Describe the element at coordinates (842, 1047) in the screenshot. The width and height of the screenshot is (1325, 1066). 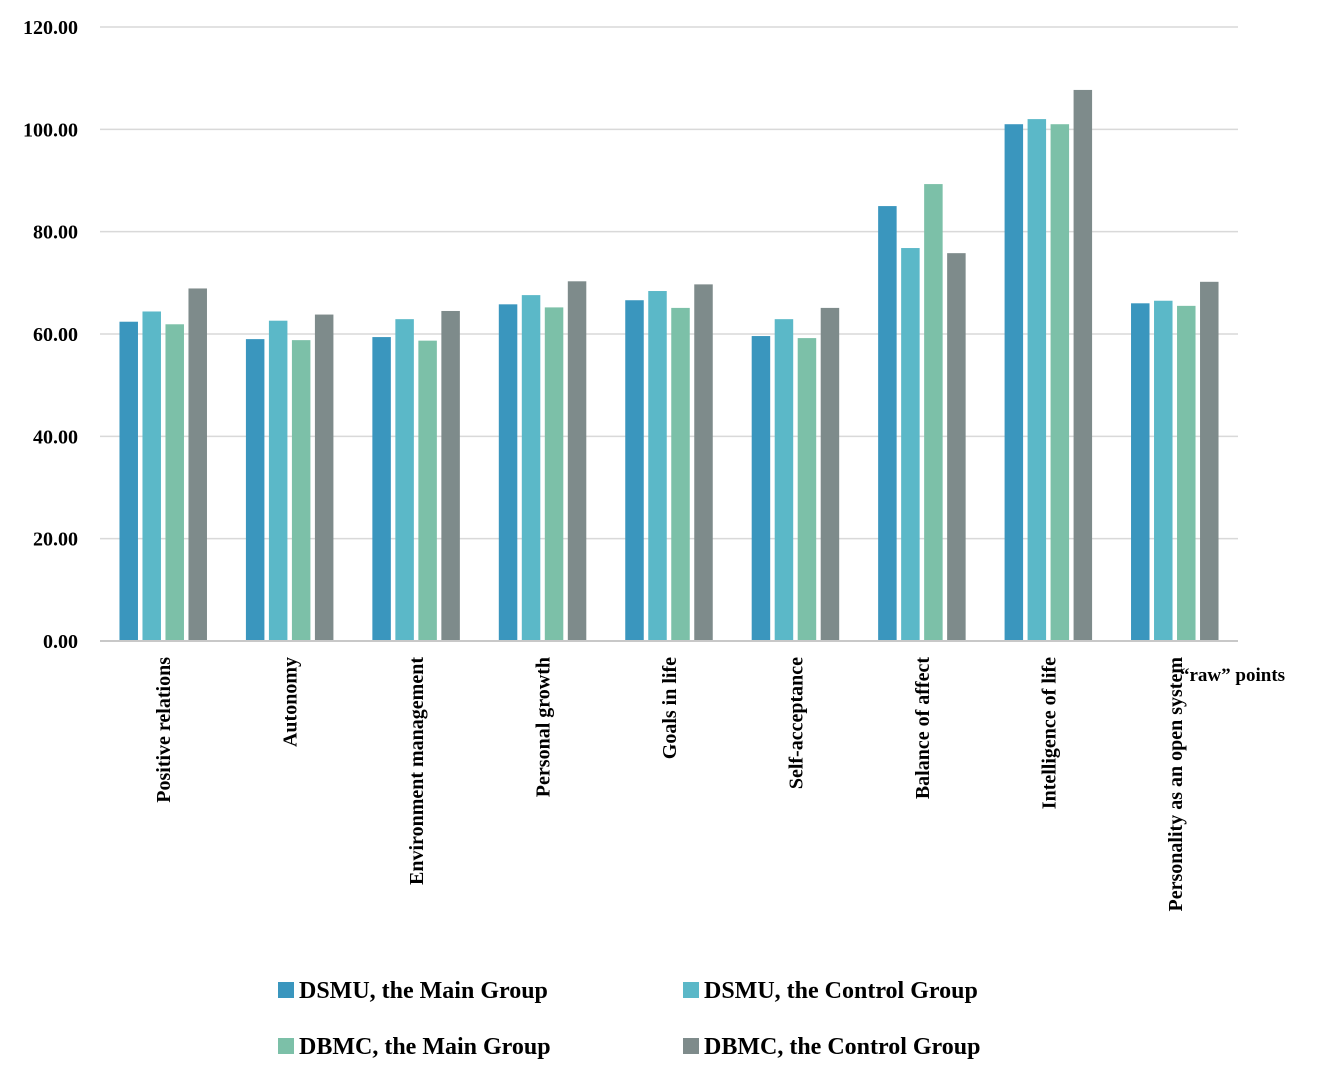
I see `legend-label: DBMC, the Control Group` at that location.